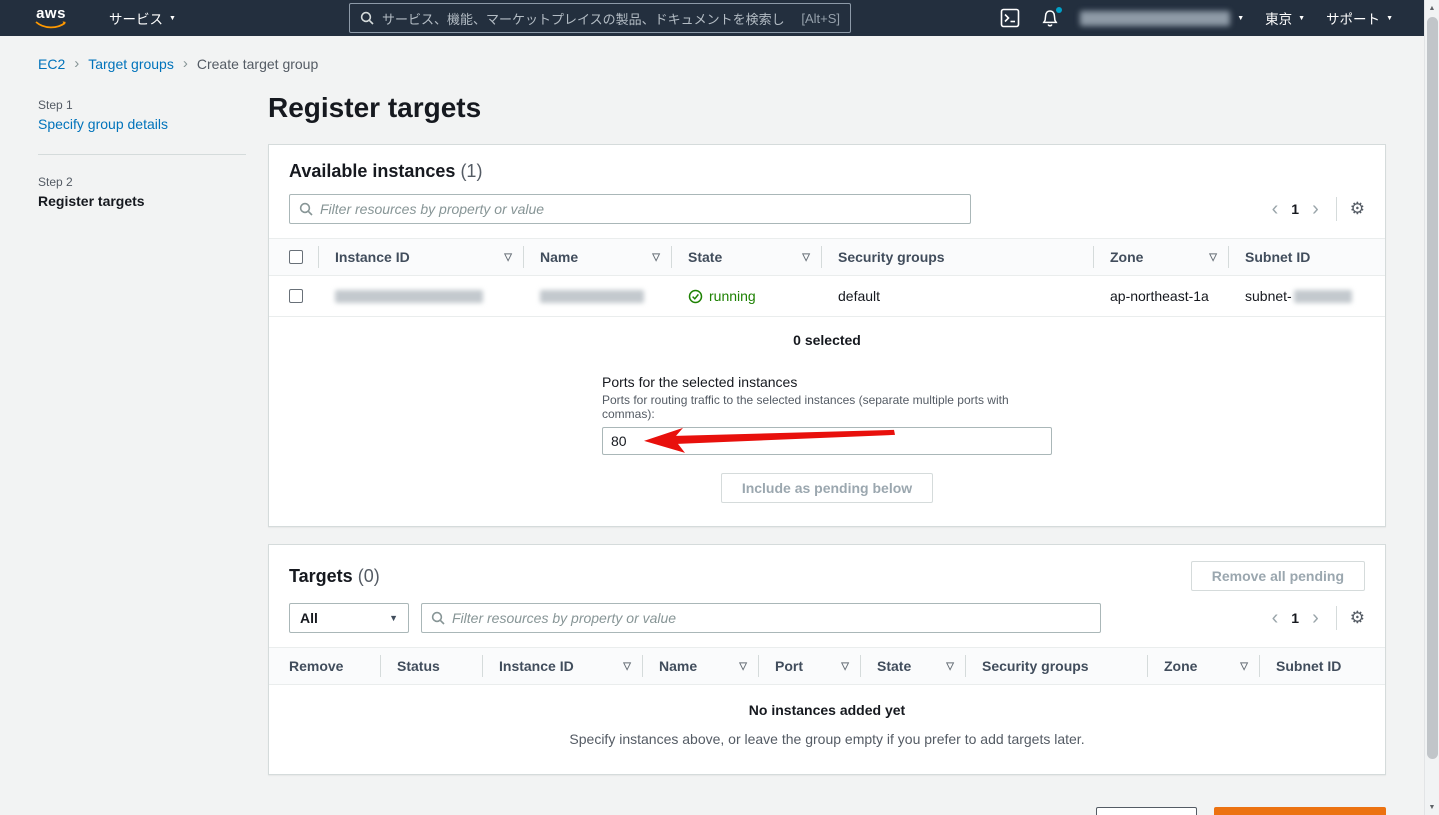 The image size is (1439, 815). I want to click on targets-pagination: ‹ 1 › ⚙, so click(1316, 618).